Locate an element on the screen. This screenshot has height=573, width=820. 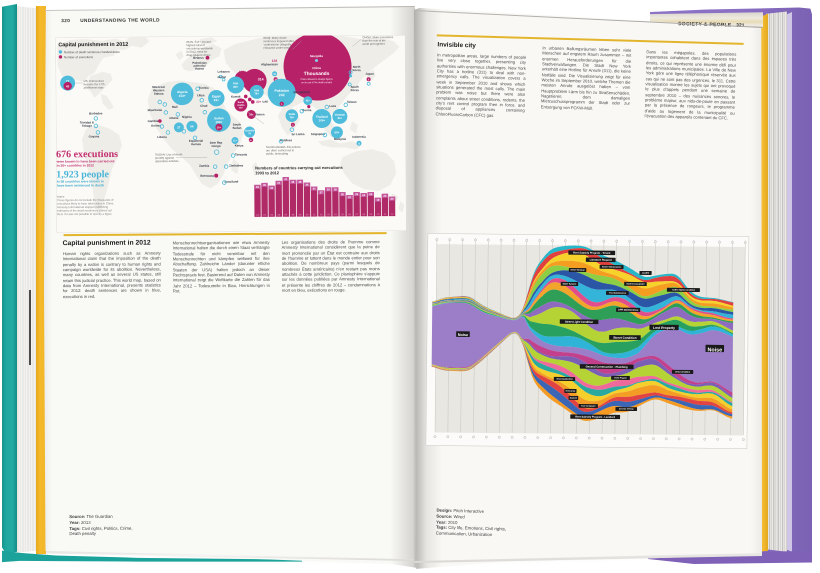
svg-text: 98 is located at coordinates (293, 215).